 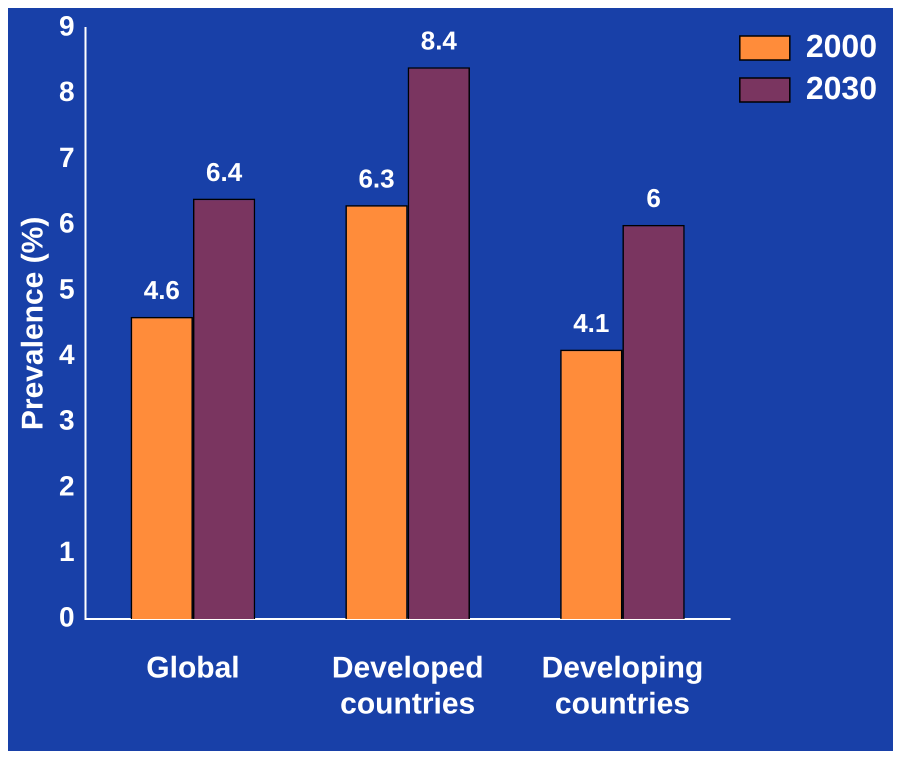 I want to click on x-tick-label: Global, so click(x=193, y=667).